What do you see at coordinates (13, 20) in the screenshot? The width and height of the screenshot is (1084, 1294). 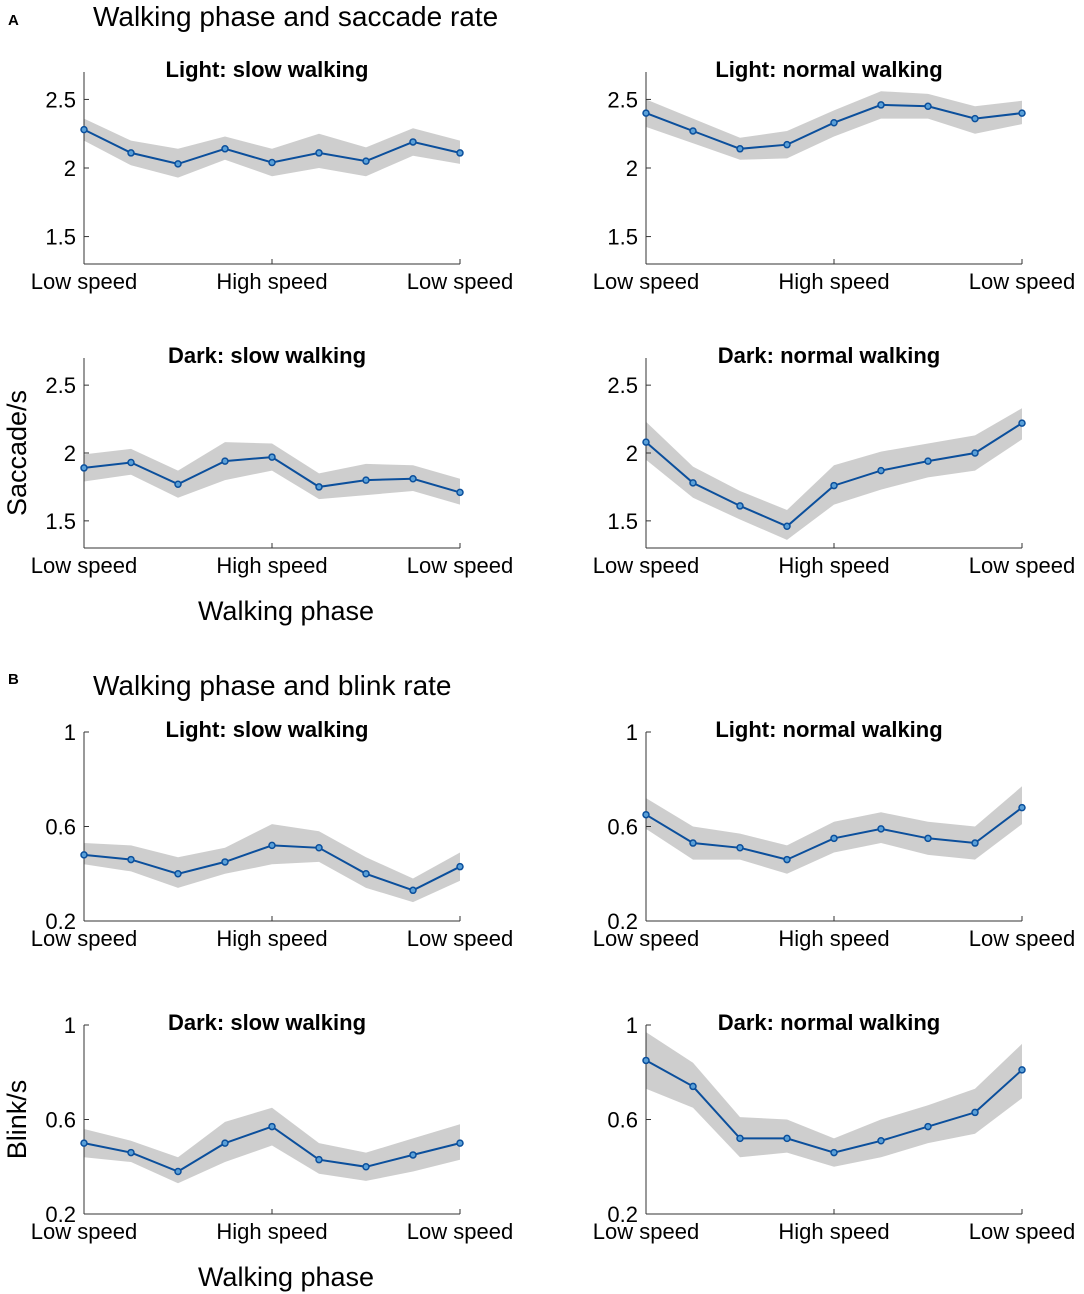 I see `panel-label-a: A` at bounding box center [13, 20].